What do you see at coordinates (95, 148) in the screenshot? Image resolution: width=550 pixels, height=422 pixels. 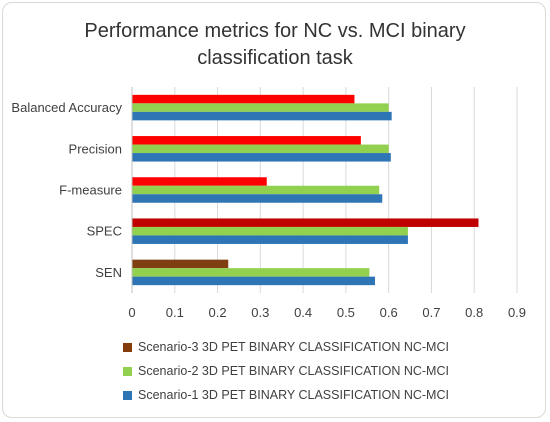 I see `y-category-label: Precision` at bounding box center [95, 148].